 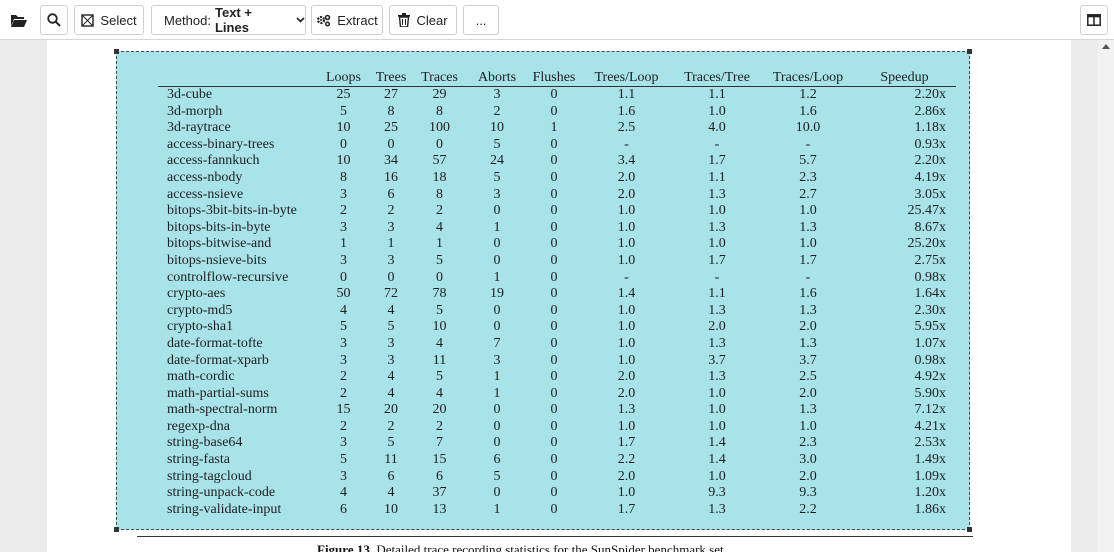 I want to click on table-cell: 8, so click(x=439, y=194).